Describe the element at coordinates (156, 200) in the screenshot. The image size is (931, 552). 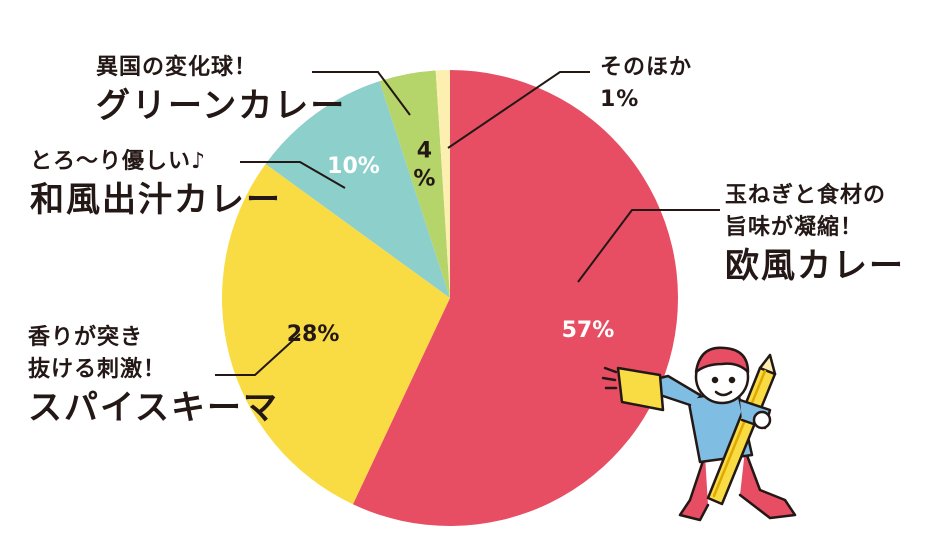
I see `slice-label: 和風出汁カレー` at that location.